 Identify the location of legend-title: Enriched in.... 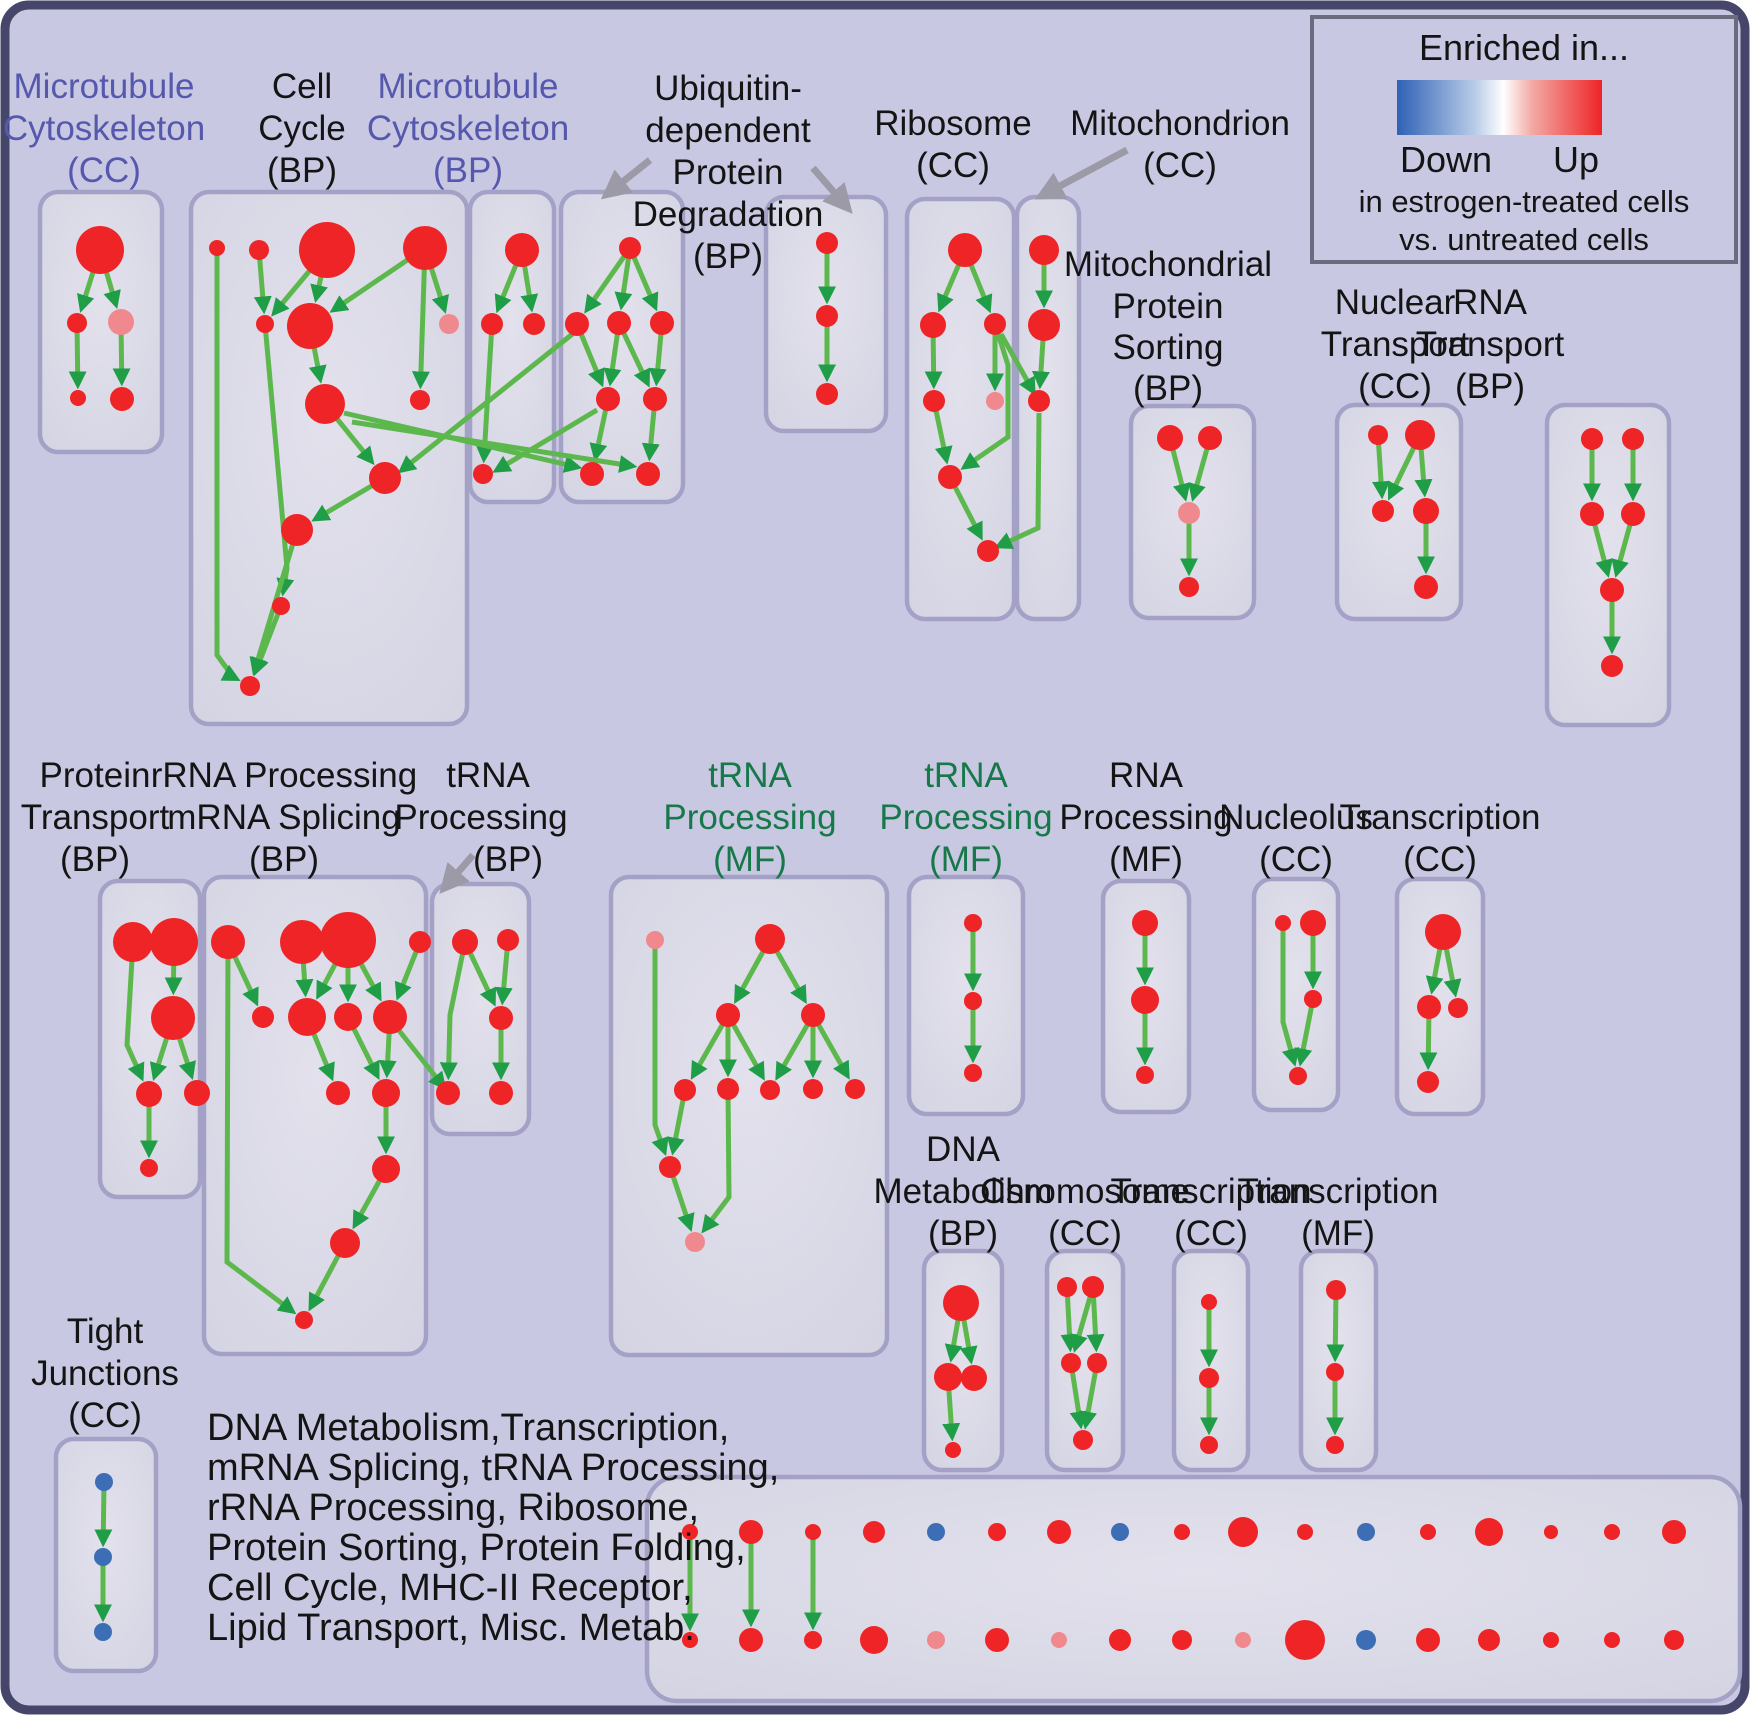
(1524, 47).